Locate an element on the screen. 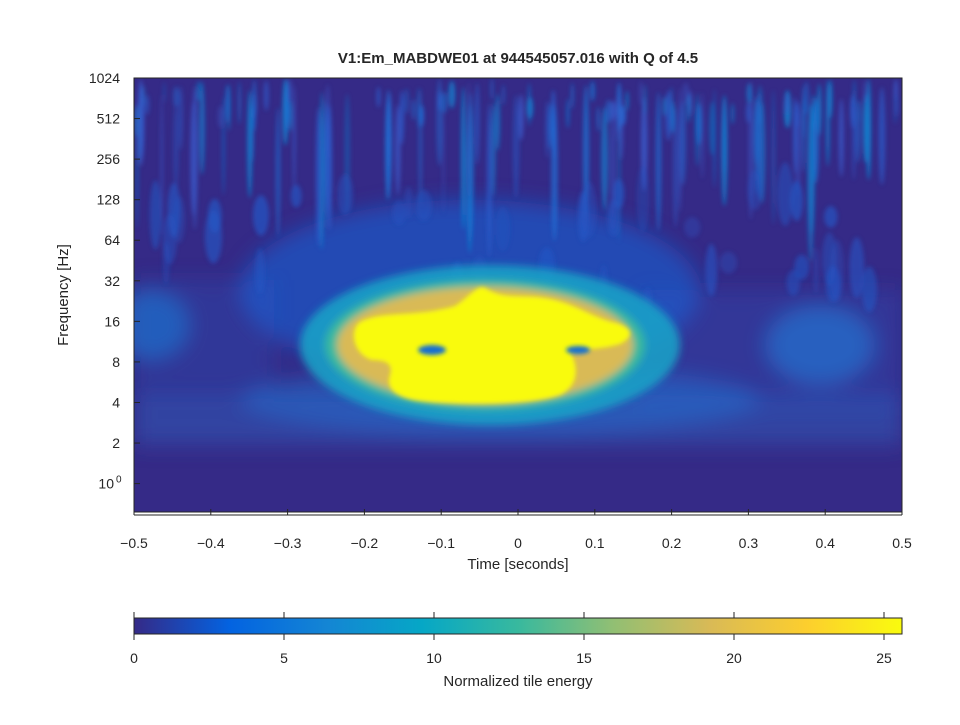 Image resolution: width=960 pixels, height=725 pixels. colorbar-tick-label: 5 is located at coordinates (284, 658).